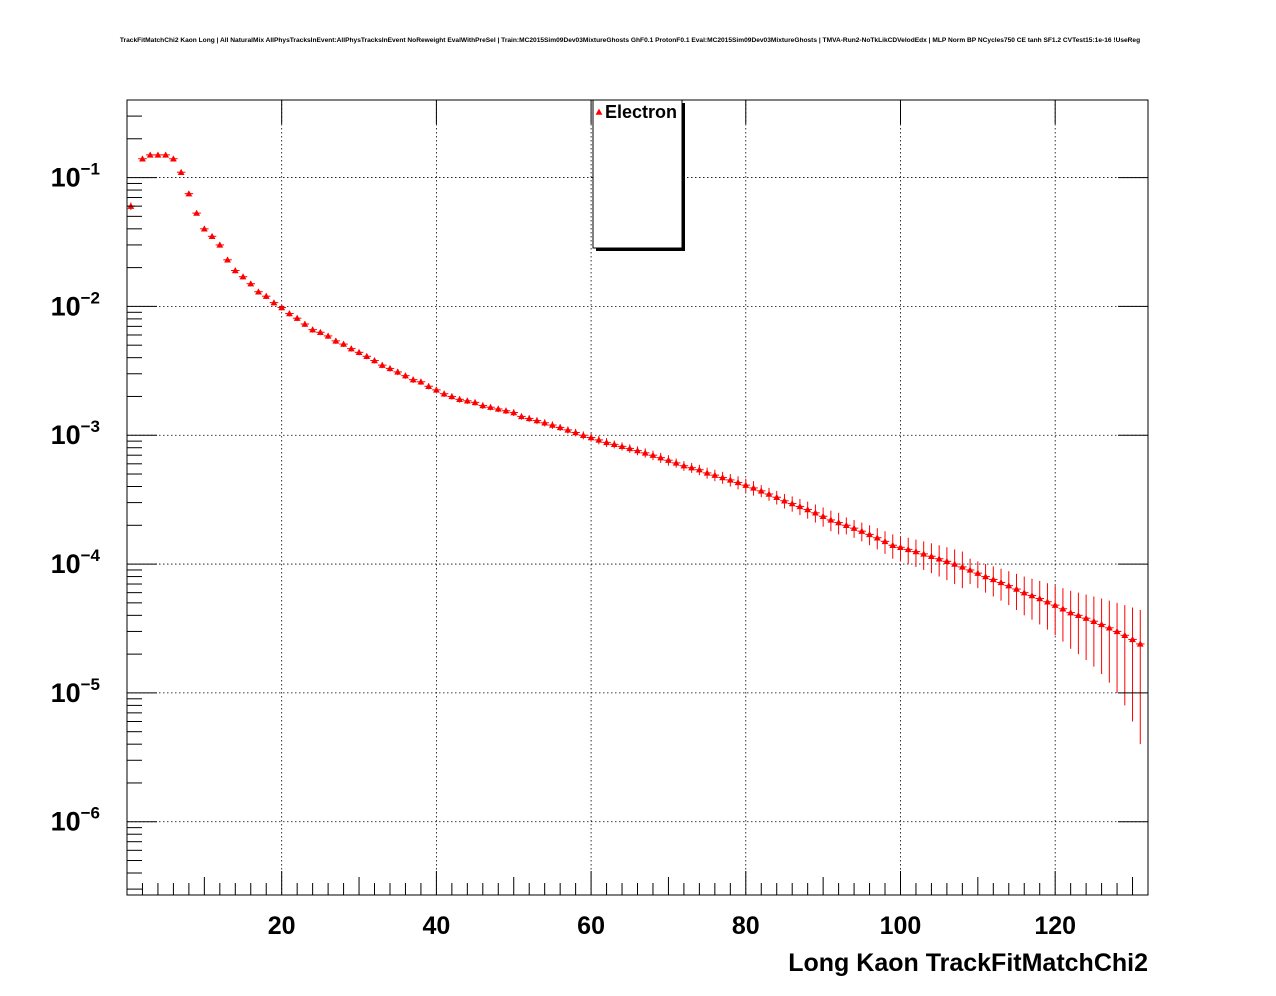 The image size is (1276, 996). Describe the element at coordinates (901, 926) in the screenshot. I see `x-tick-label: 100` at that location.